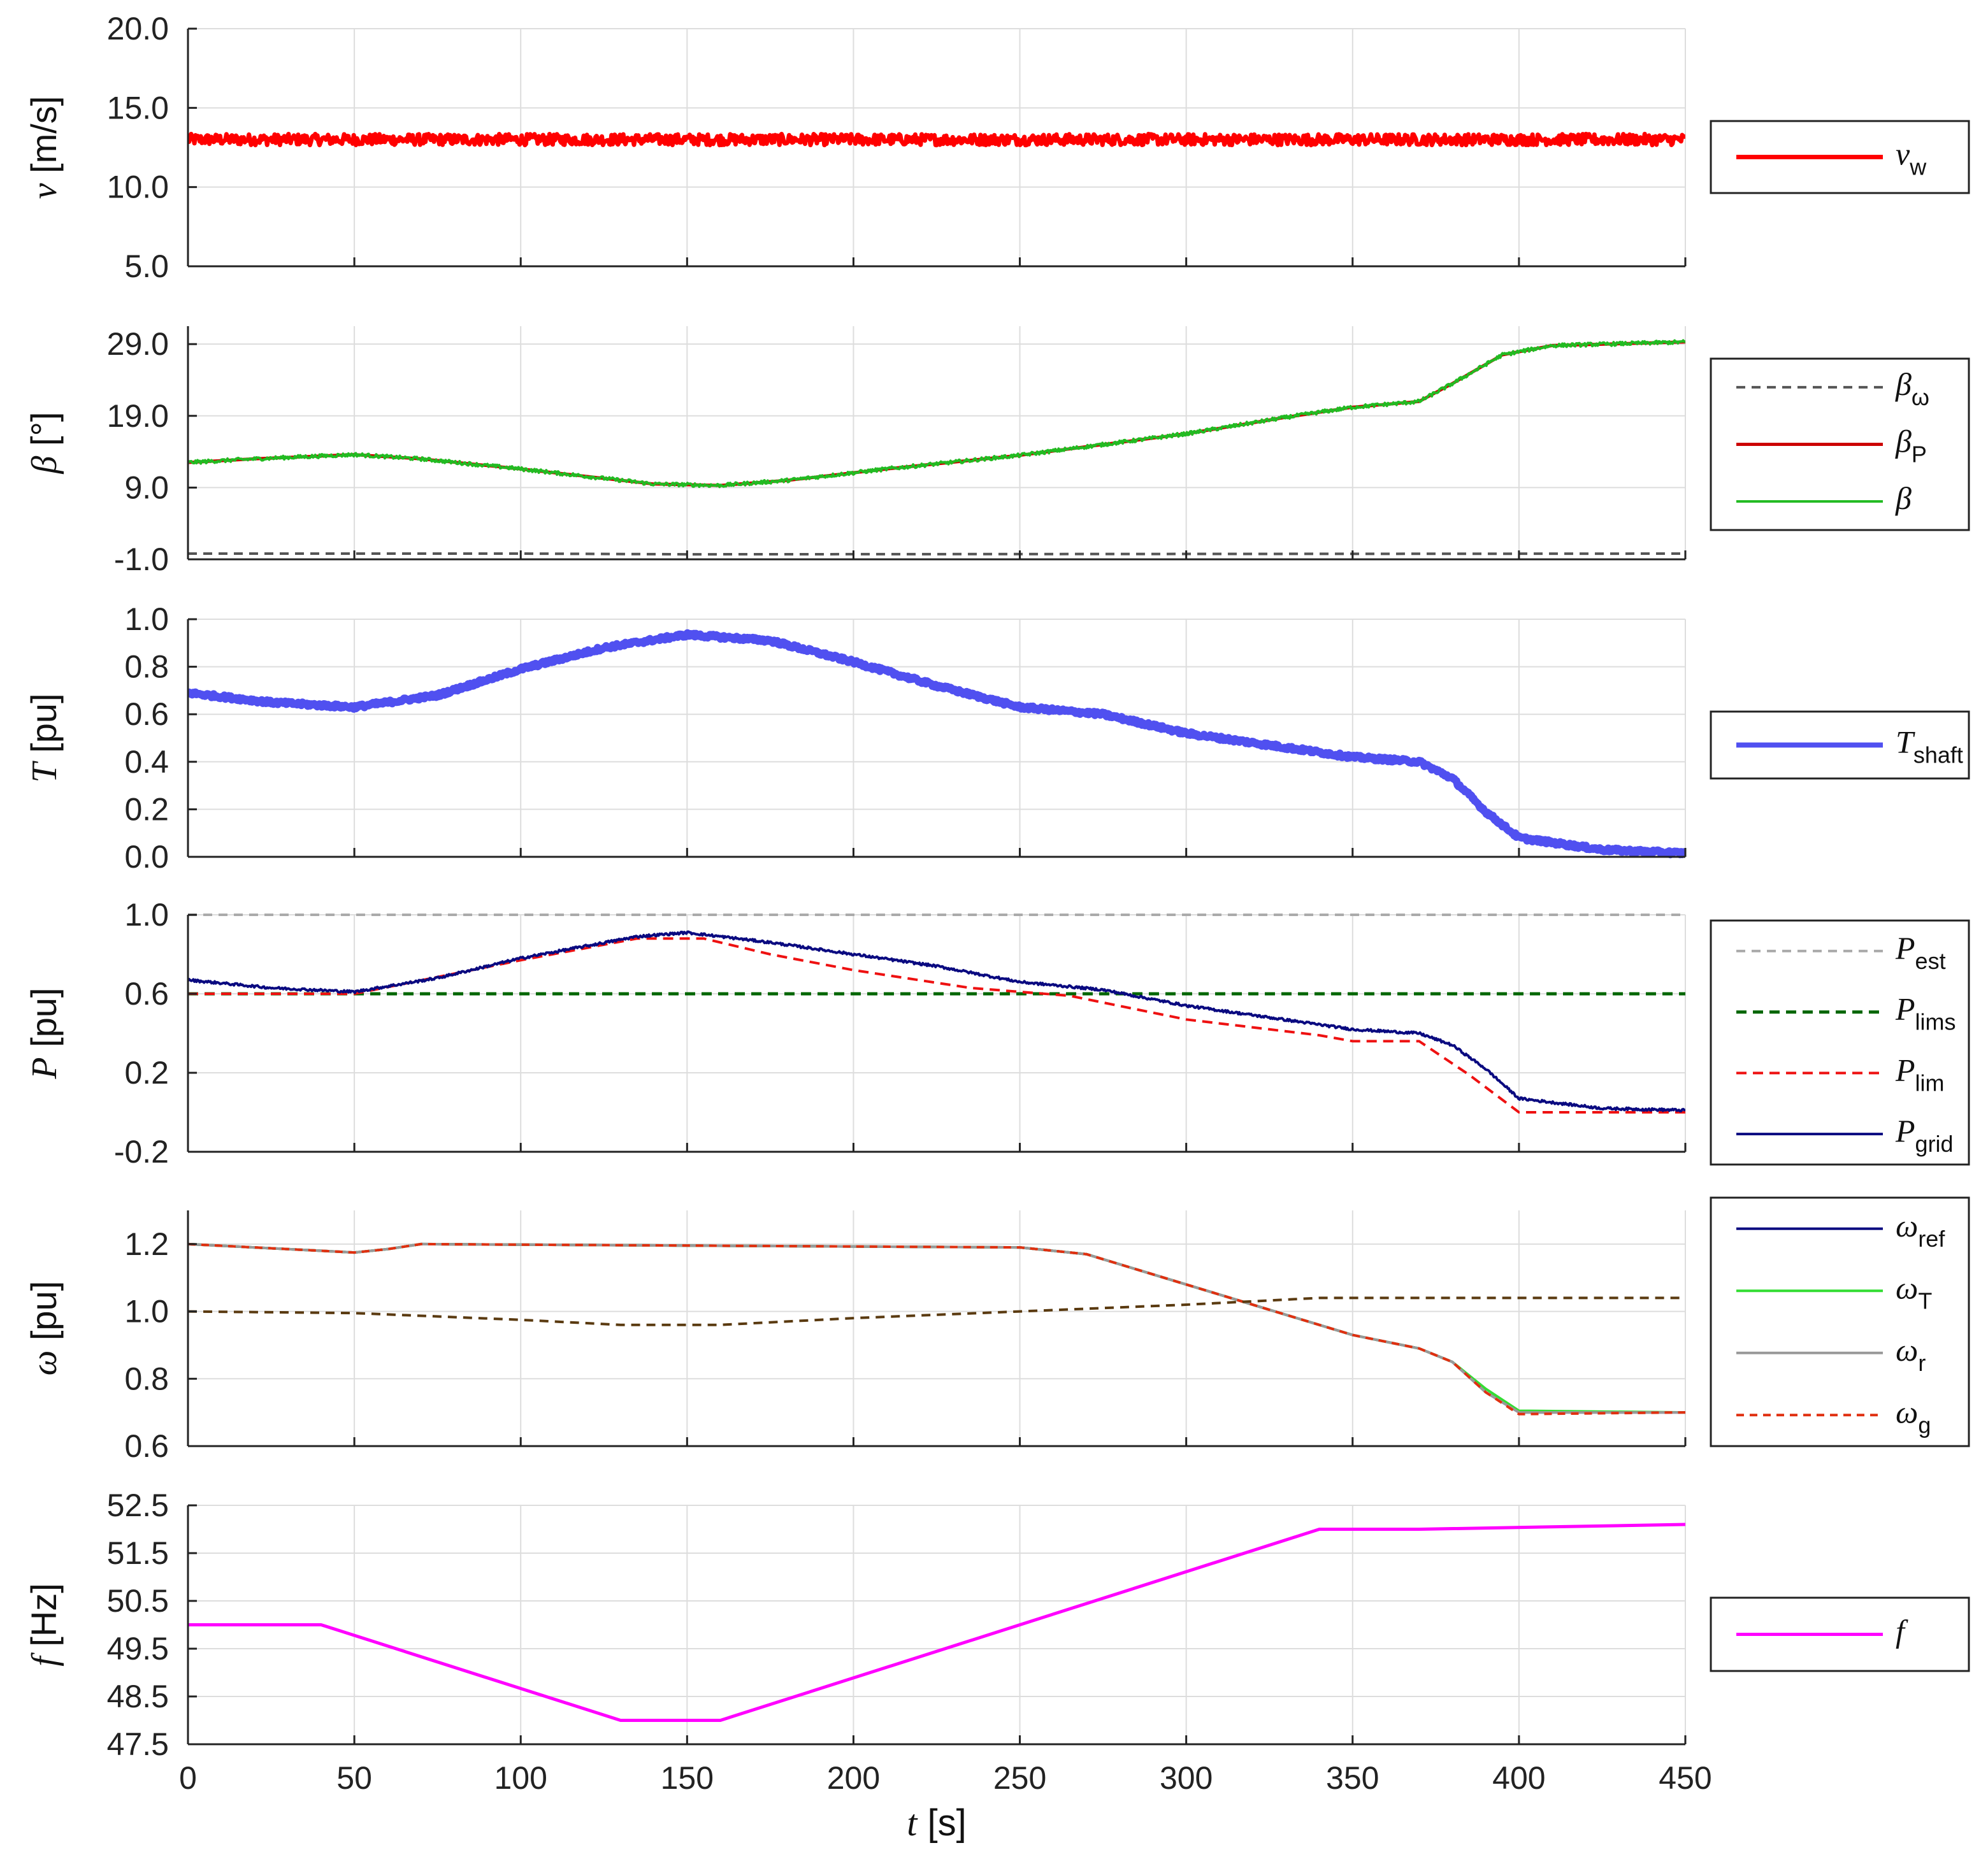  I want to click on x-tick-label: 450, so click(1685, 1778).